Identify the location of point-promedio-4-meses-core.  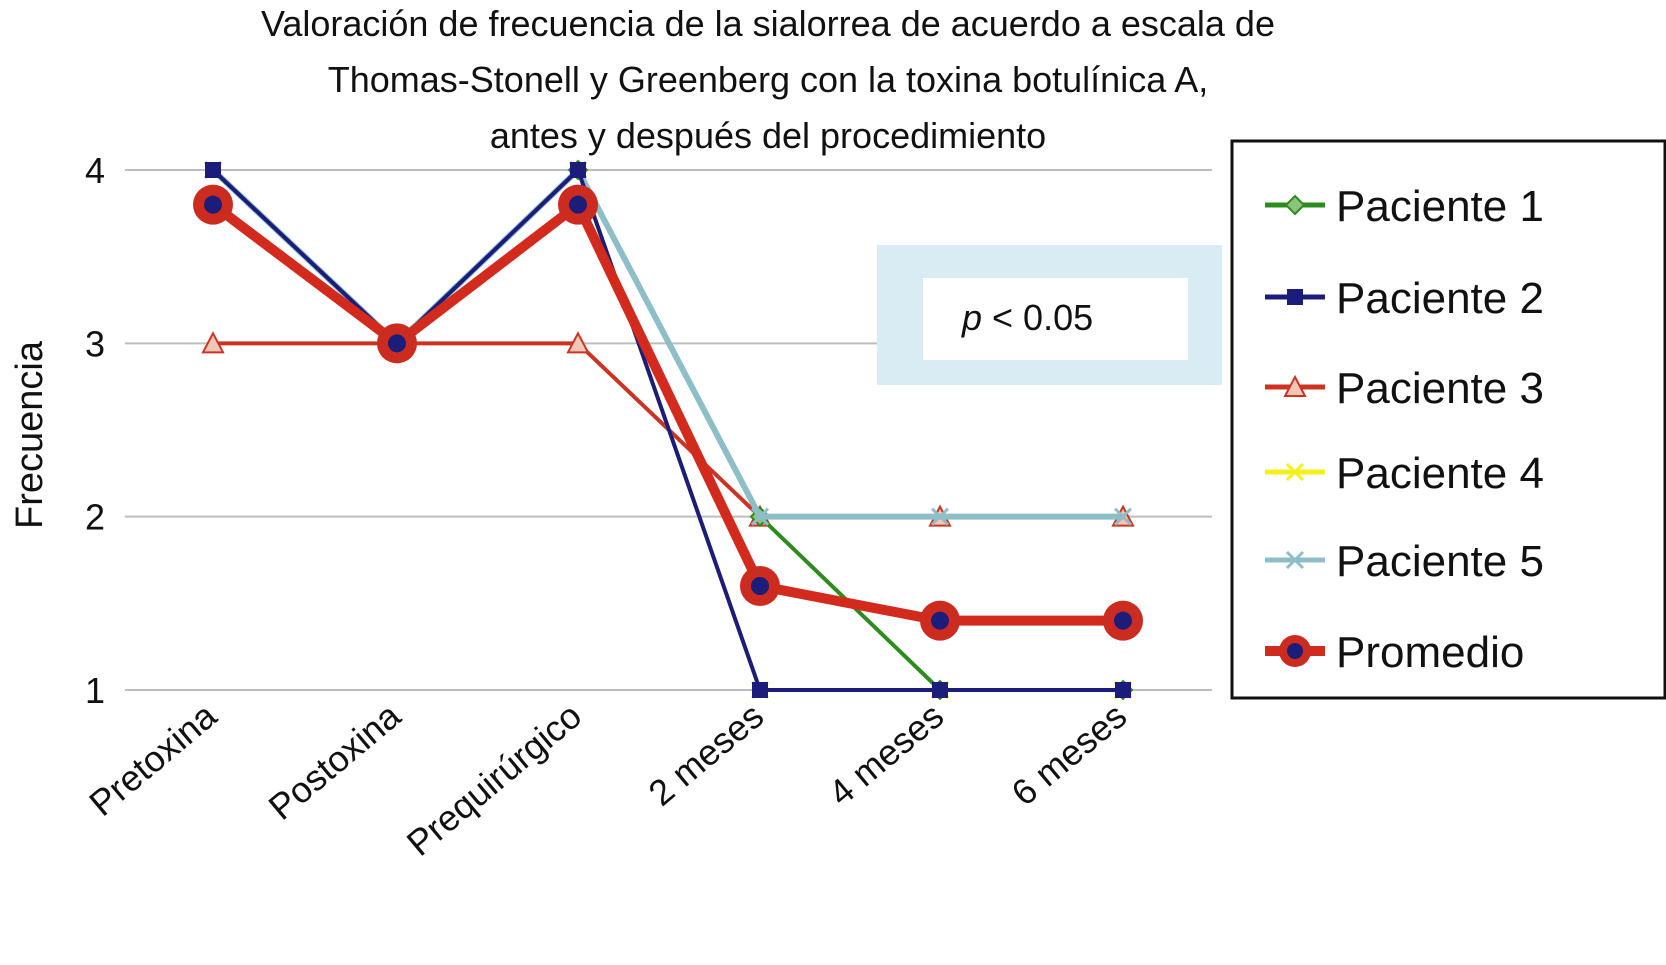
(940, 620).